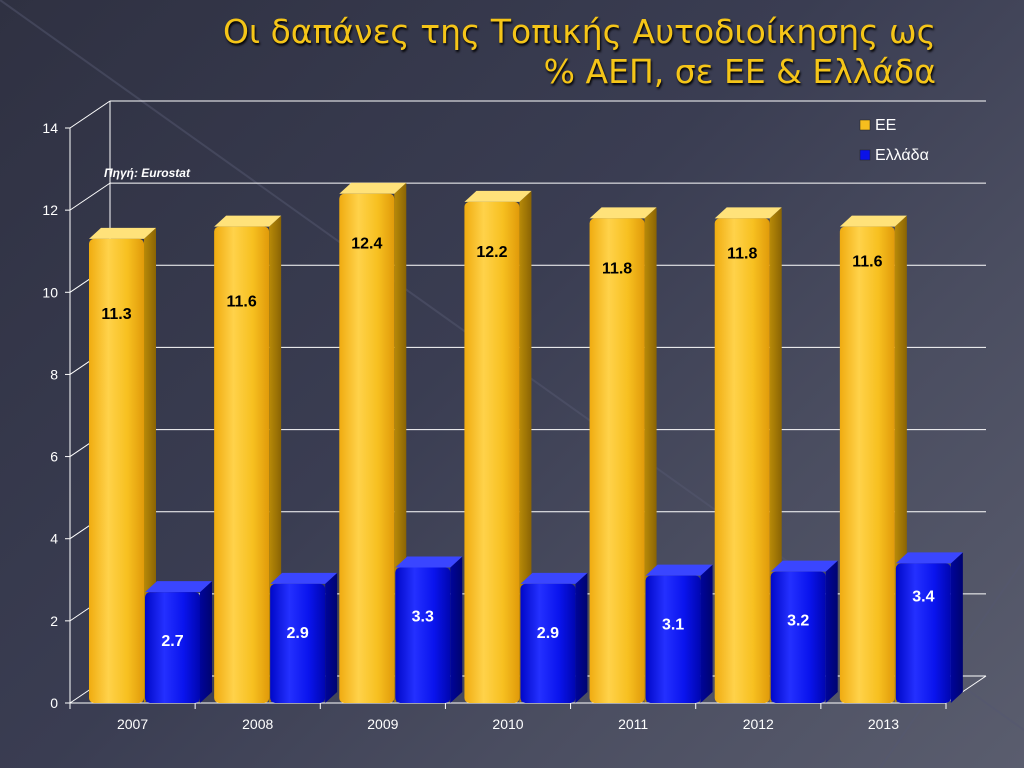 The image size is (1024, 768). What do you see at coordinates (894, 140) in the screenshot?
I see `legend: ΕΕ Ελλάδα` at bounding box center [894, 140].